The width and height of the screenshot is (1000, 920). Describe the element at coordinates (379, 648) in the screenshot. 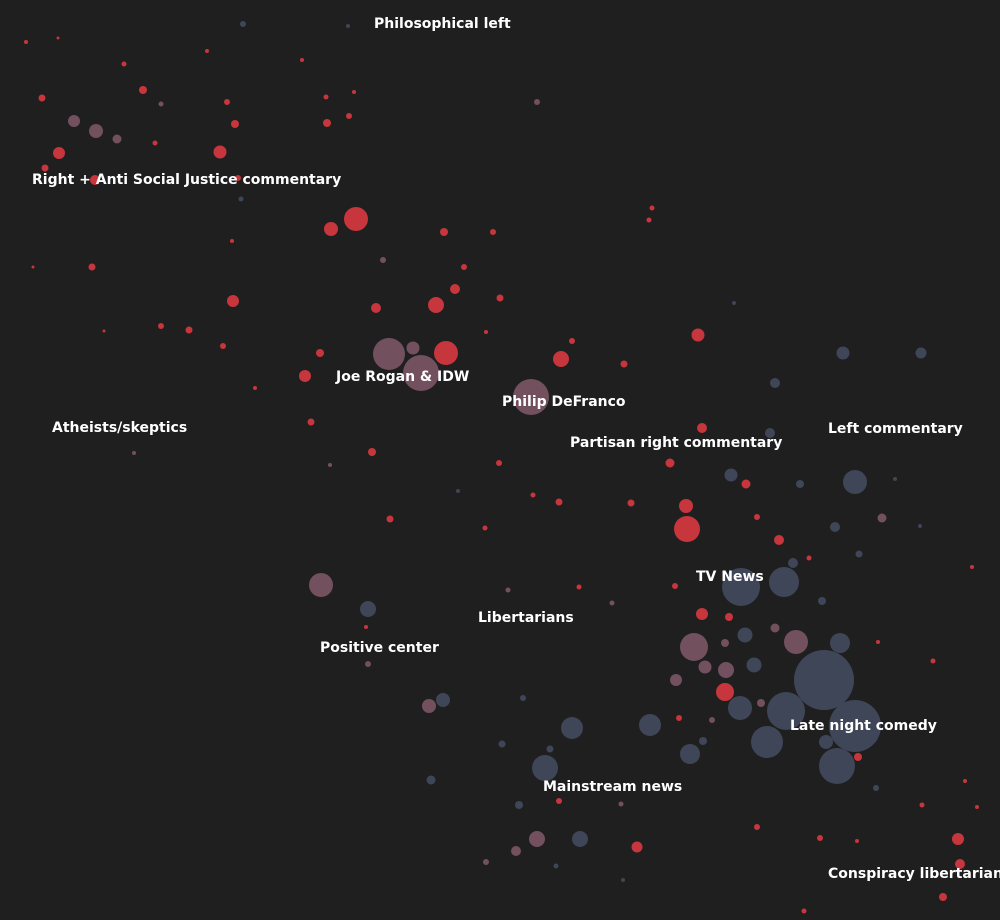

I see `cluster-label: Positive center` at that location.